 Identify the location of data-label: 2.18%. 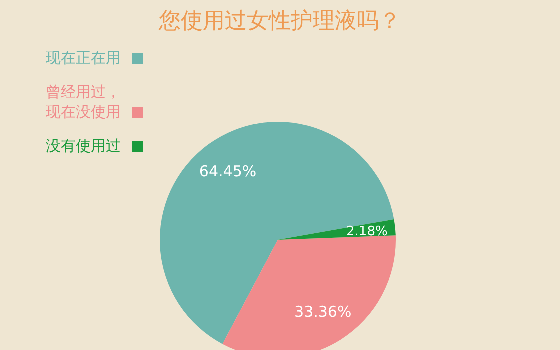
(367, 232).